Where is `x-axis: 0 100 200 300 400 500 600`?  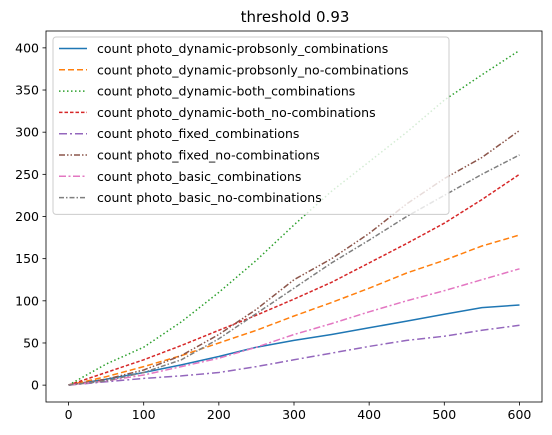
x-axis: 0 100 200 300 400 500 600 is located at coordinates (298, 412).